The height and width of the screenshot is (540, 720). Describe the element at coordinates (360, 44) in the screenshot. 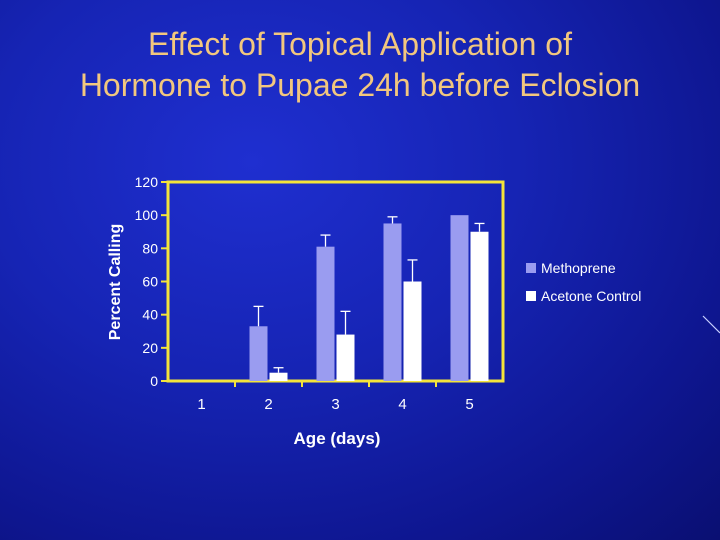

I see `title-line-1: Effect of Topical Application of` at that location.